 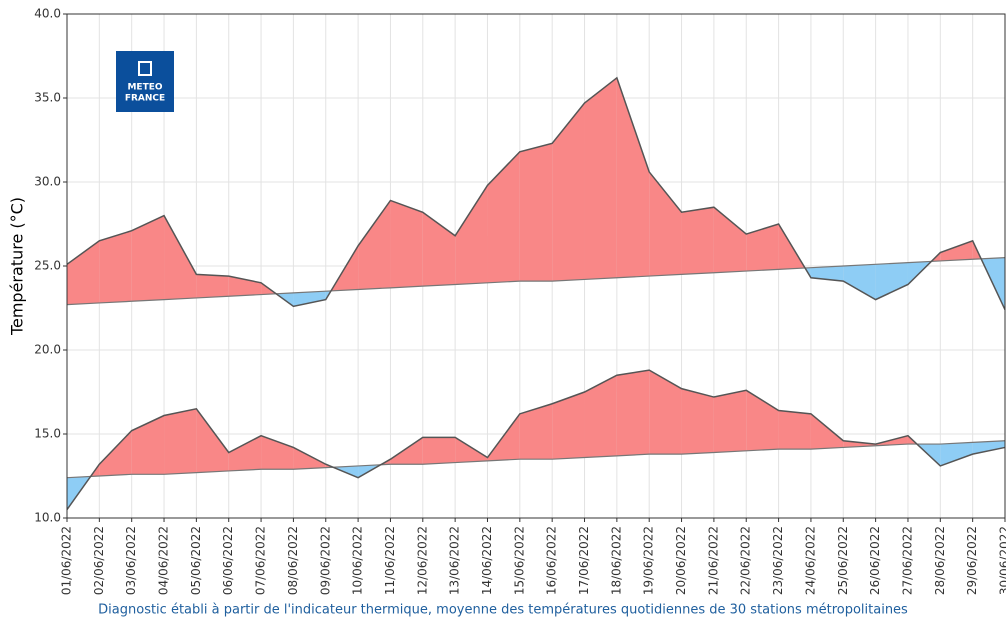 What do you see at coordinates (487, 560) in the screenshot?
I see `x-tick-label: 14/06/2022` at bounding box center [487, 560].